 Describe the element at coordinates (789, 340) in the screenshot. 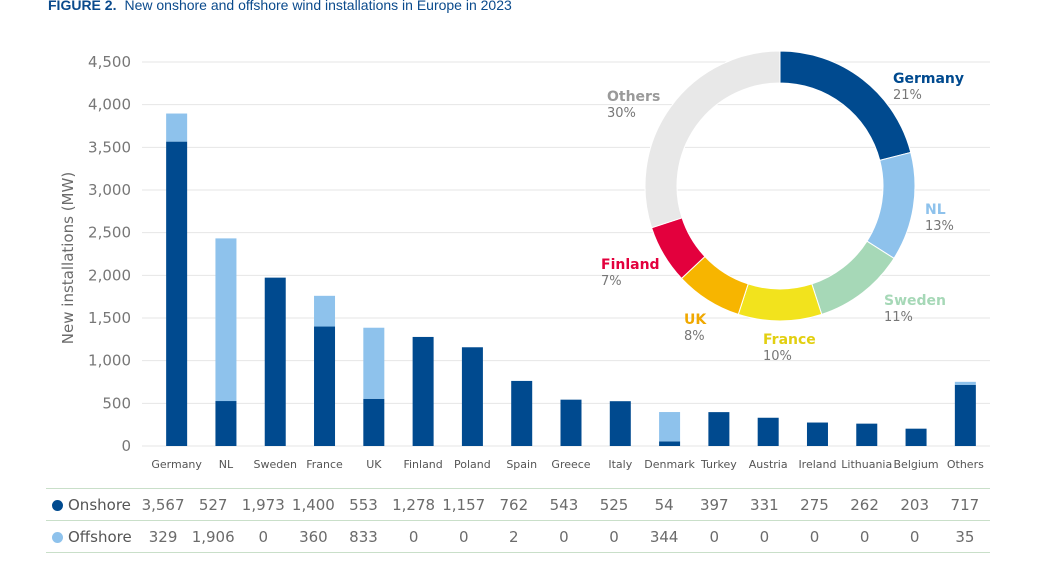

I see `donut-label-france: France` at that location.